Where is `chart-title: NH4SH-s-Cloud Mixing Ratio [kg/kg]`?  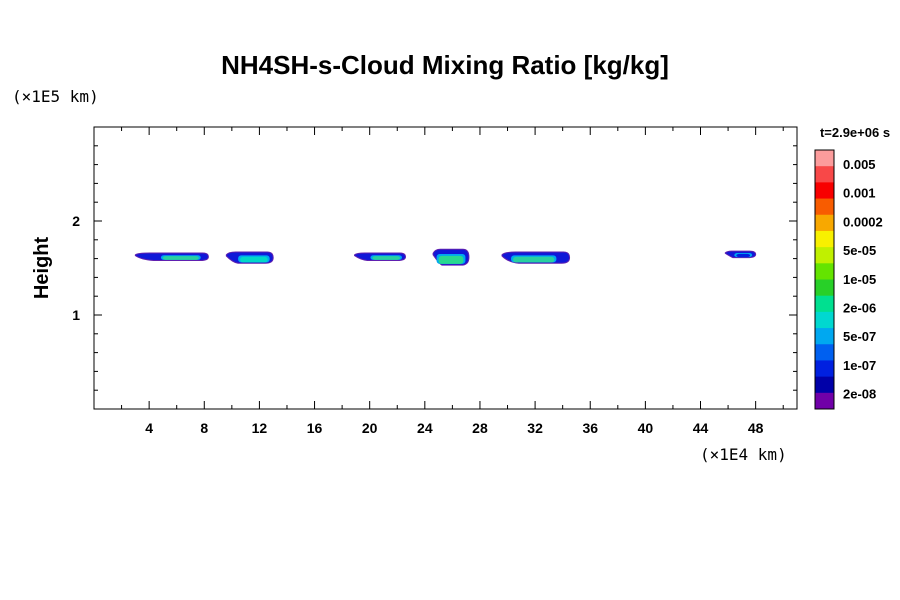
chart-title: NH4SH-s-Cloud Mixing Ratio [kg/kg] is located at coordinates (445, 65).